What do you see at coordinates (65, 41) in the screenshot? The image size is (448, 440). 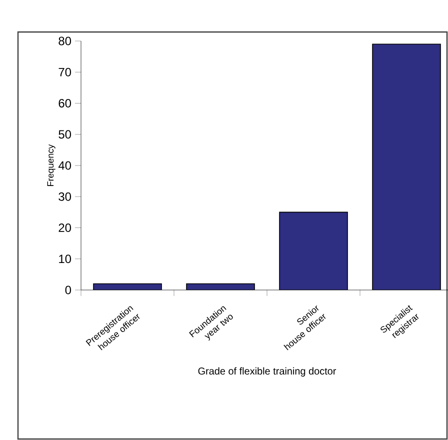 I see `y-tick-label: 80` at bounding box center [65, 41].